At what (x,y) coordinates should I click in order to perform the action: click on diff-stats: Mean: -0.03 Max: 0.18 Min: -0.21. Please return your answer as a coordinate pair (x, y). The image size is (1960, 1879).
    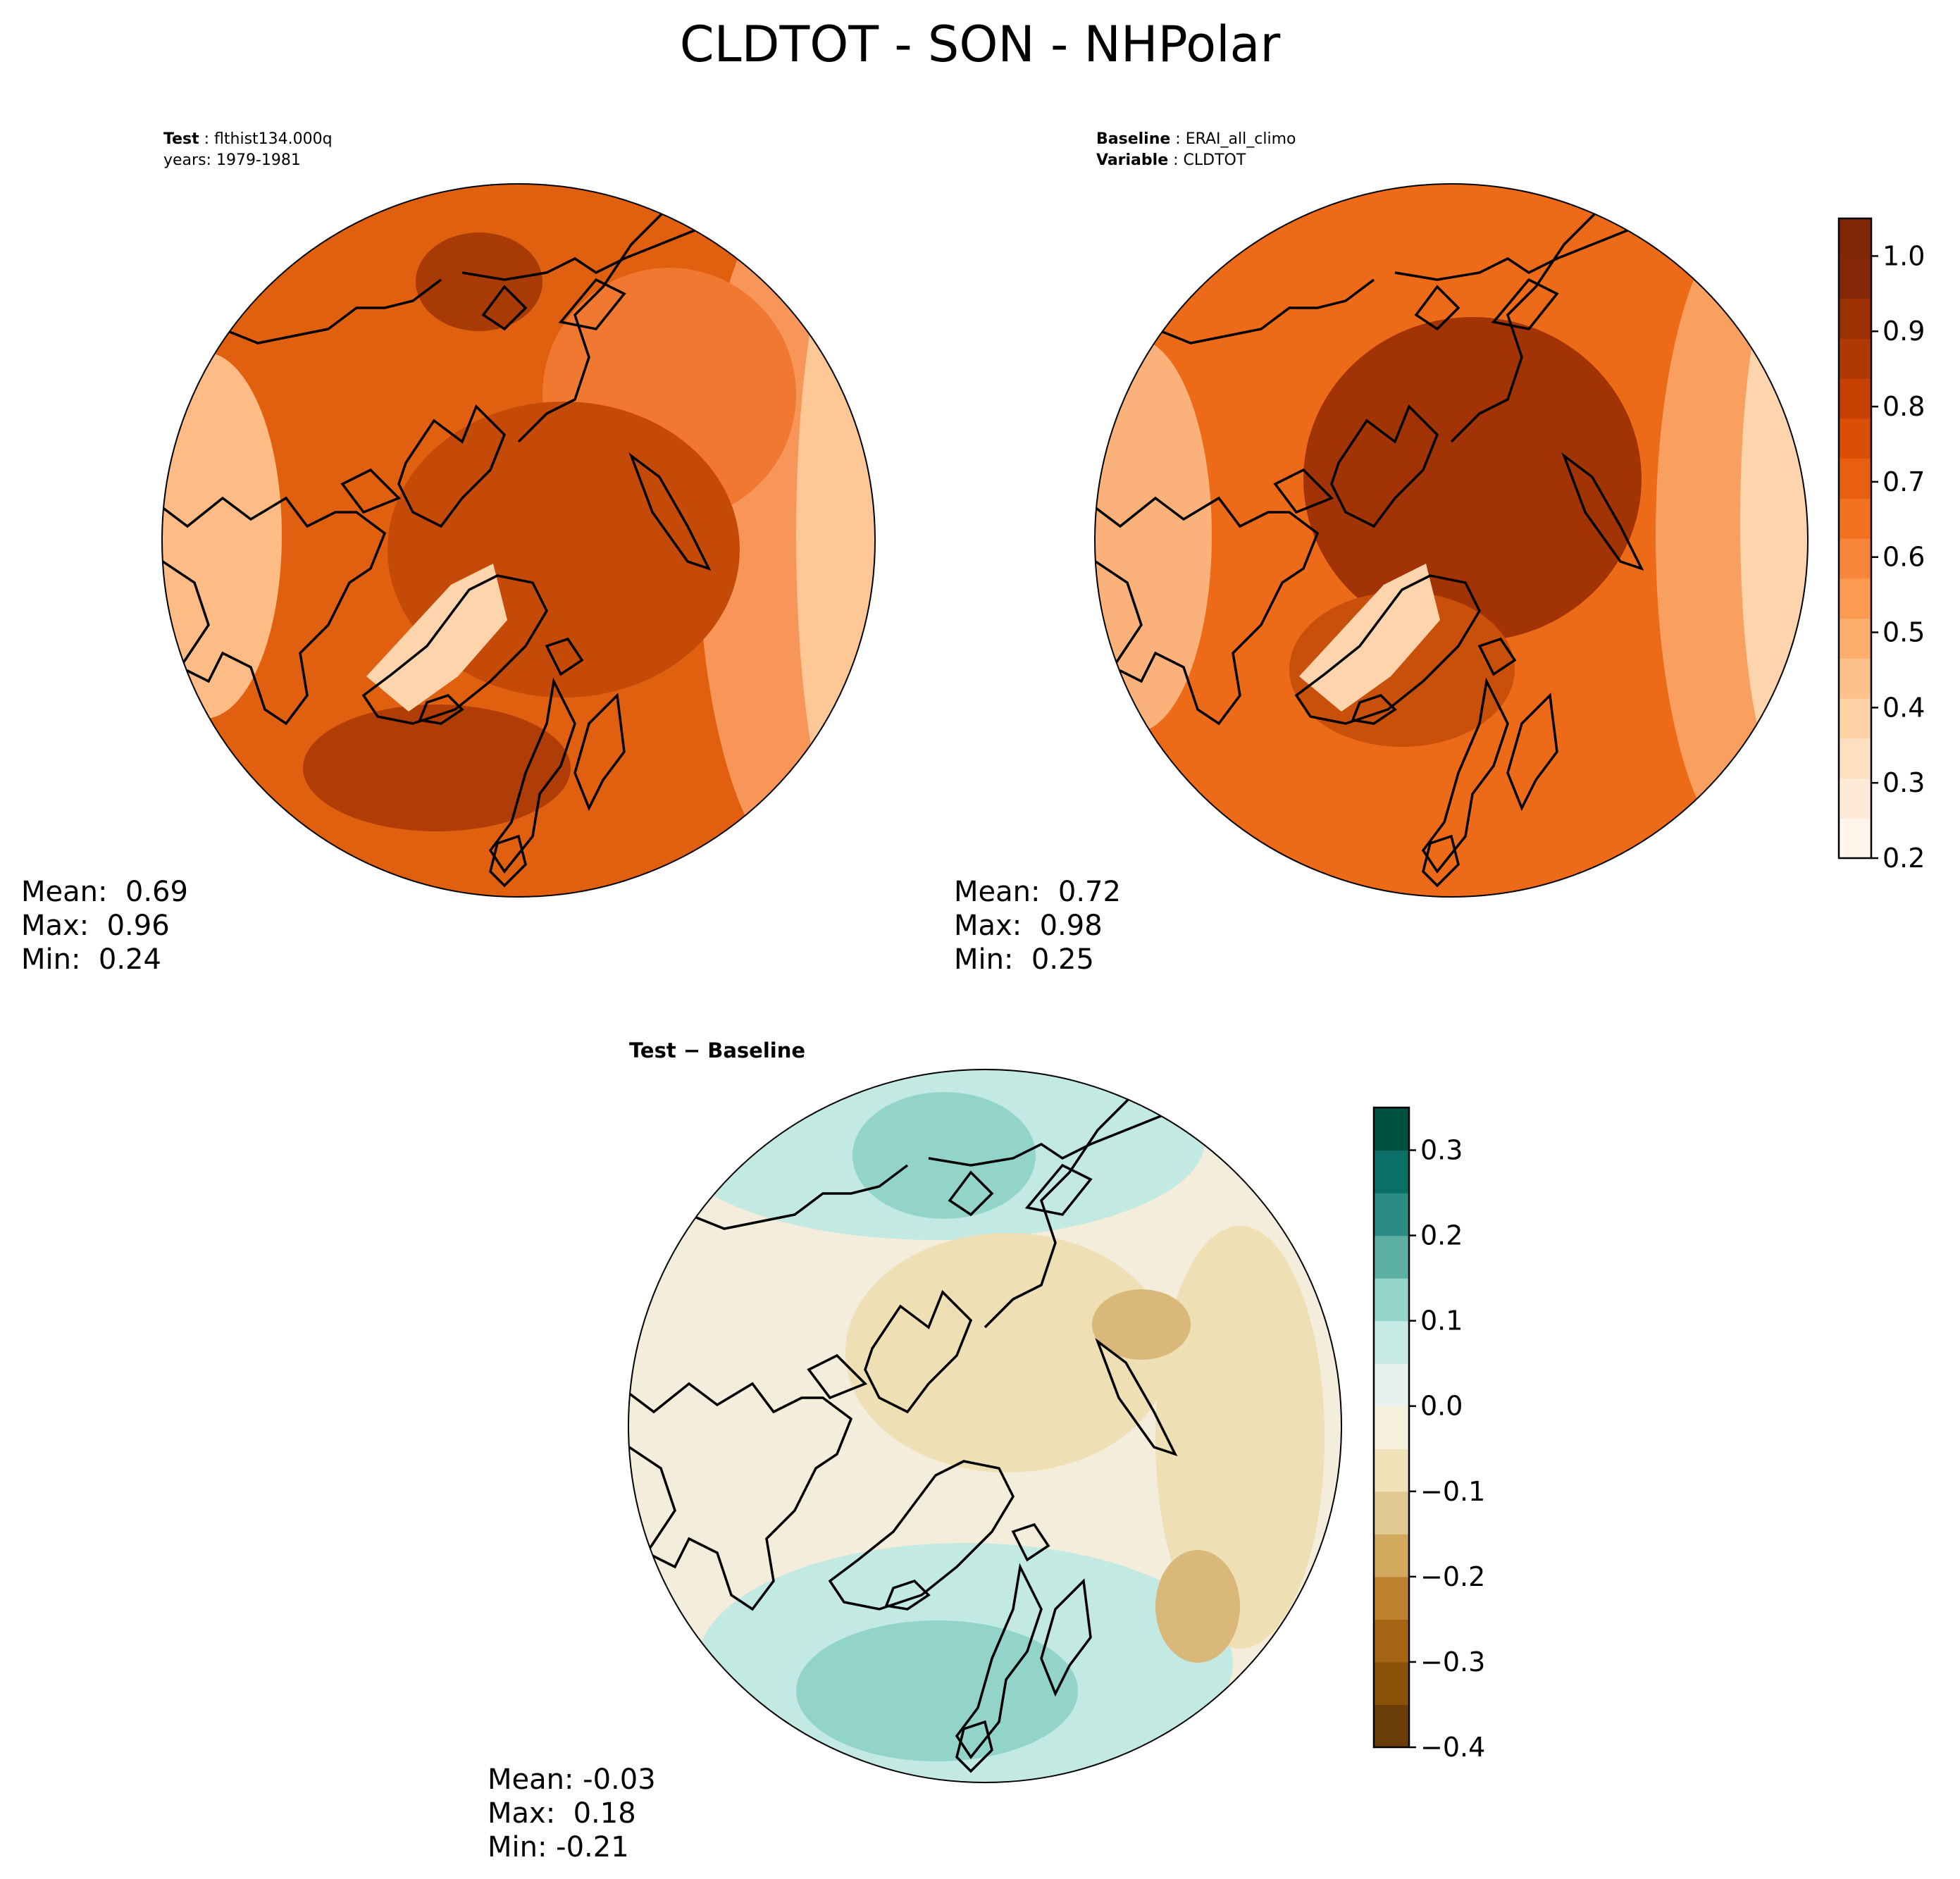
    Looking at the image, I should click on (572, 1813).